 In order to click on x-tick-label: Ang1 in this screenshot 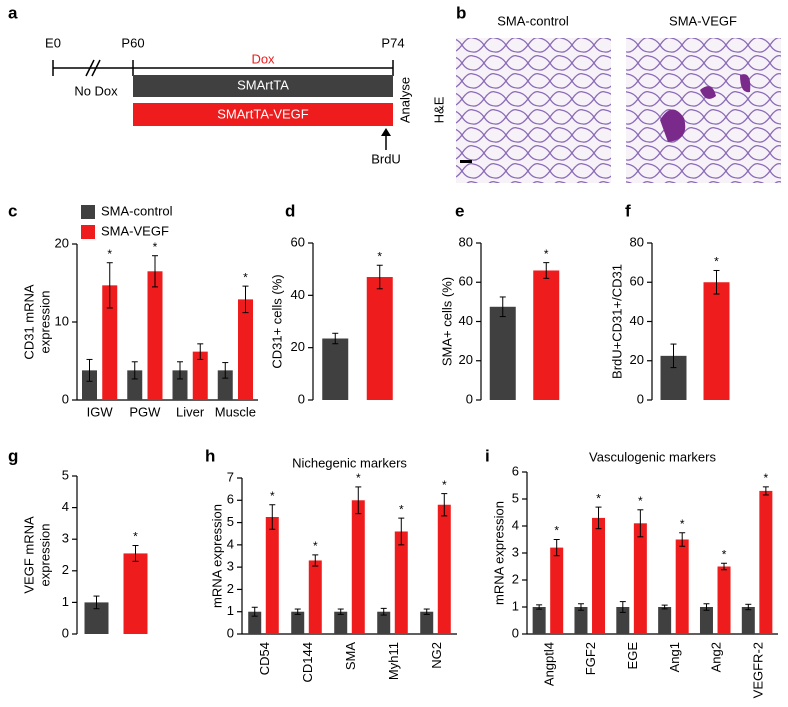, I will do `click(674, 657)`.